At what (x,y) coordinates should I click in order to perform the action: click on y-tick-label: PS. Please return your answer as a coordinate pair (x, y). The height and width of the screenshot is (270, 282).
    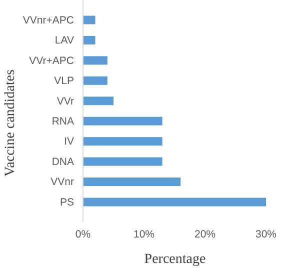
    Looking at the image, I should click on (67, 202).